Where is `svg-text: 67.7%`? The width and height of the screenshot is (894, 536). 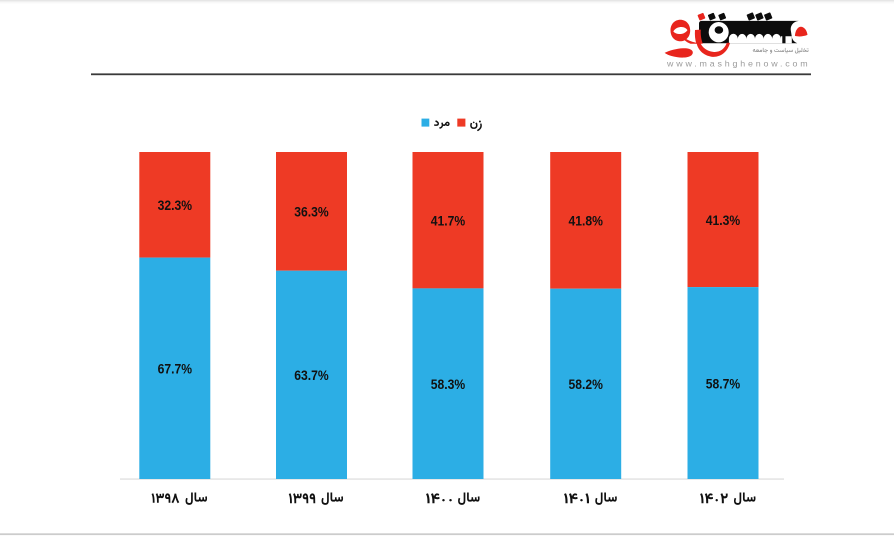
svg-text: 67.7% is located at coordinates (175, 369).